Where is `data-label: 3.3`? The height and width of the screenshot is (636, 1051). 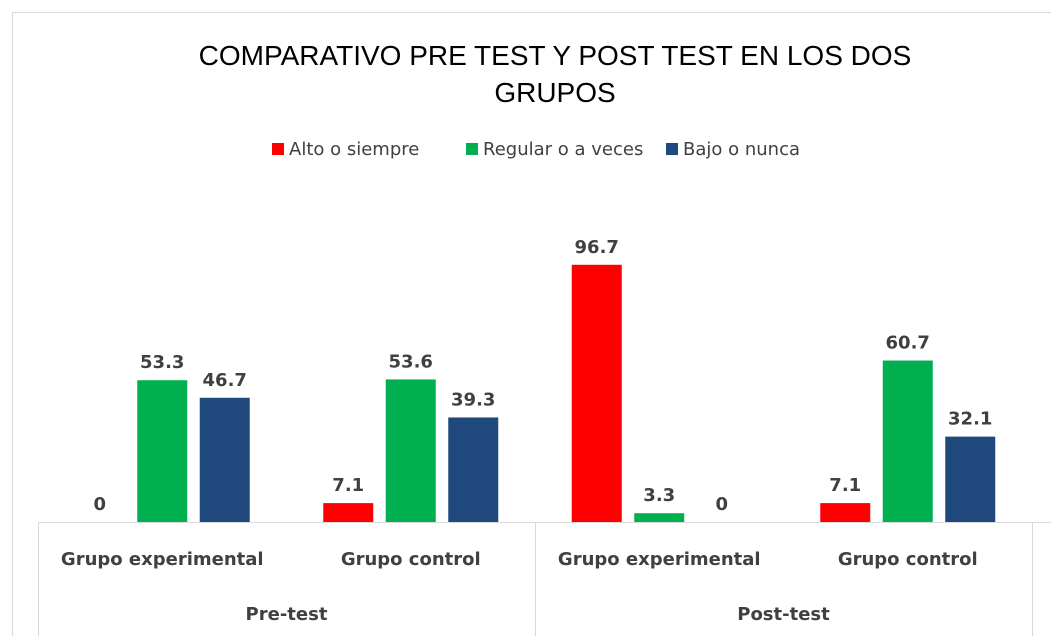 data-label: 3.3 is located at coordinates (659, 495).